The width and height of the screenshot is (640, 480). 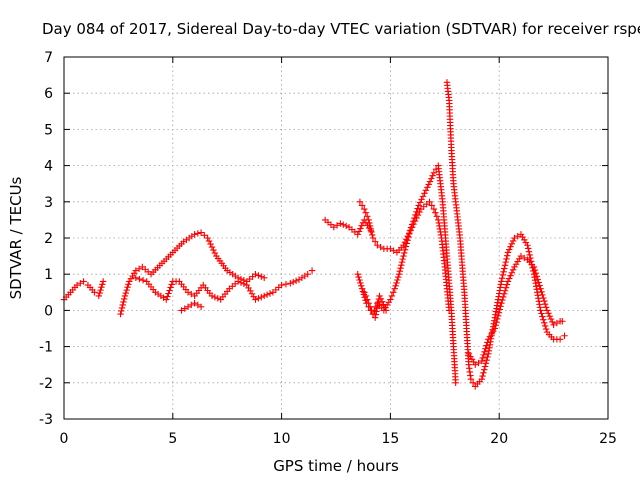 What do you see at coordinates (48, 239) in the screenshot?
I see `y-tick-label: 2` at bounding box center [48, 239].